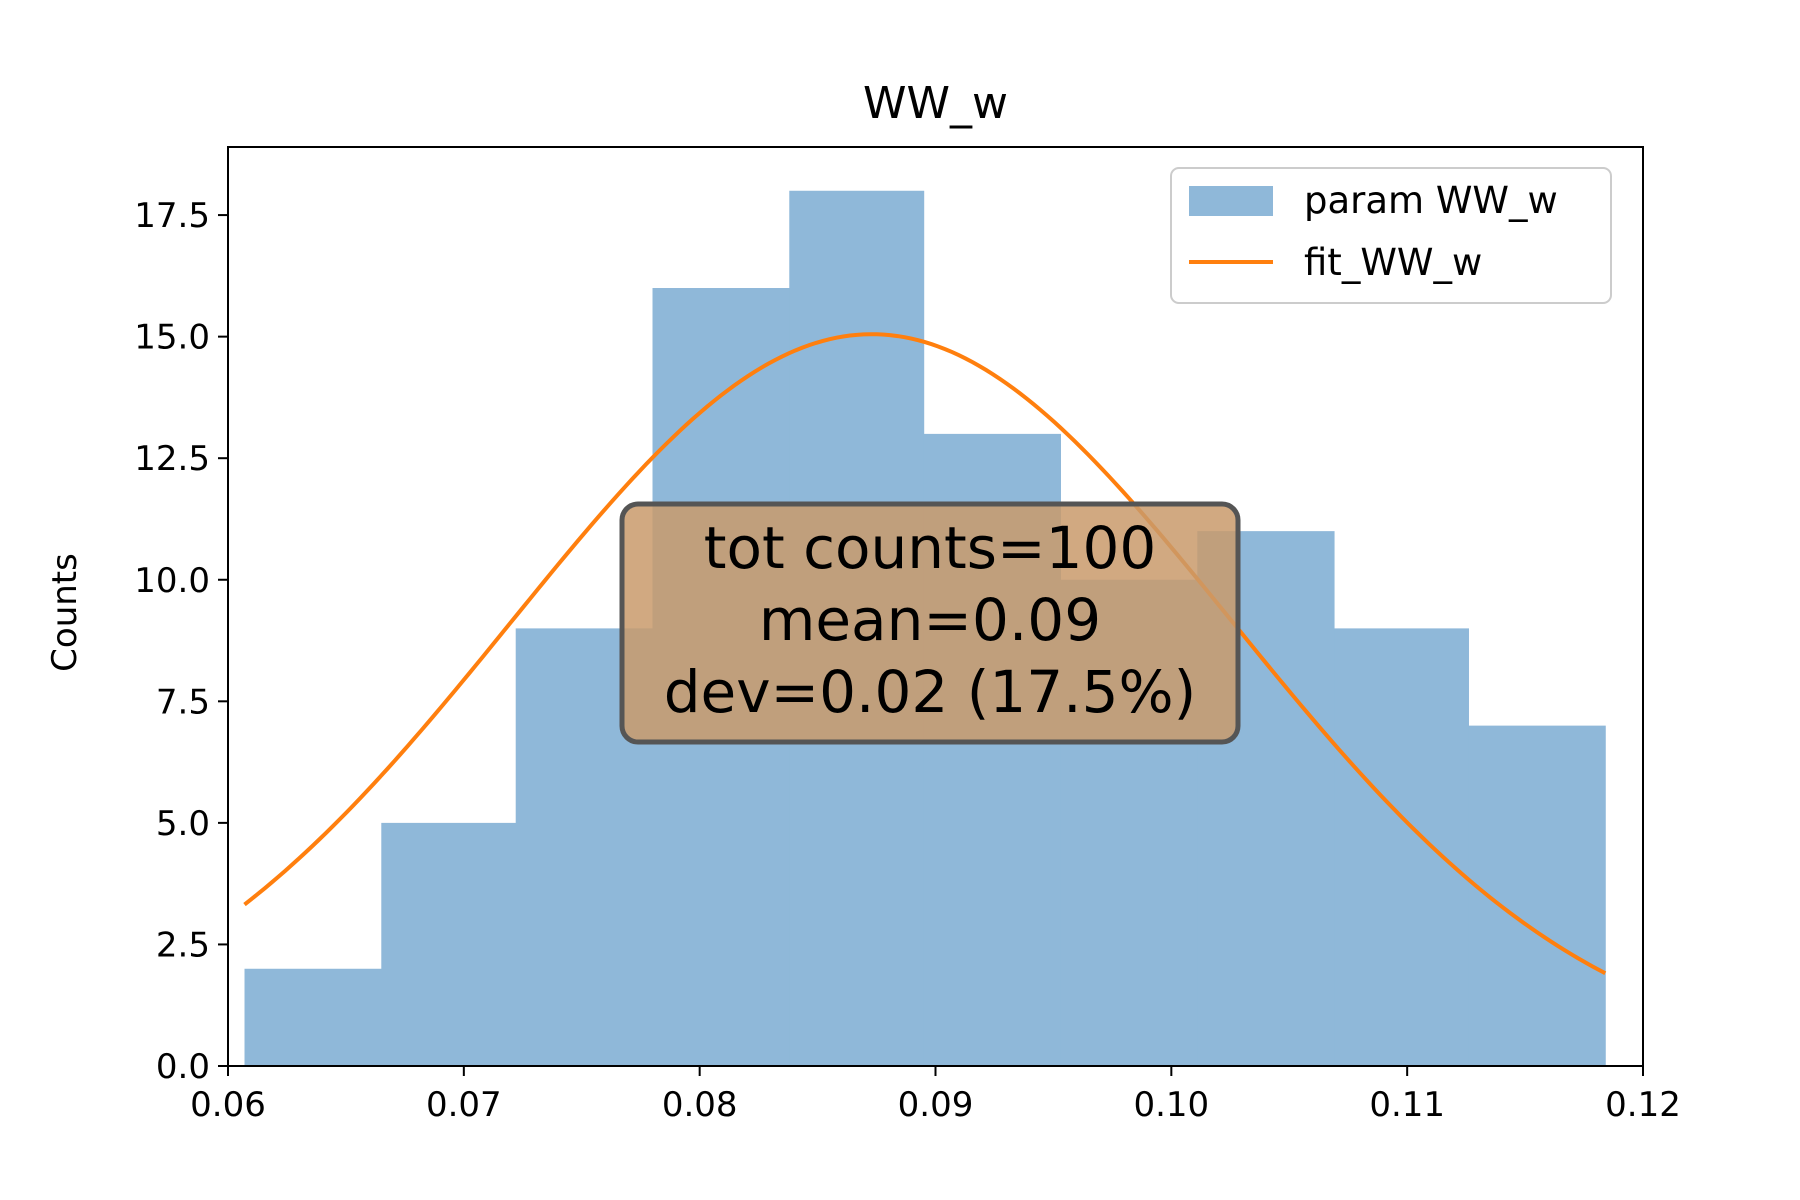 This screenshot has height=1200, width=1800. Describe the element at coordinates (930, 692) in the screenshot. I see `stats-deviation: dev=0.02 (17.5%)` at that location.